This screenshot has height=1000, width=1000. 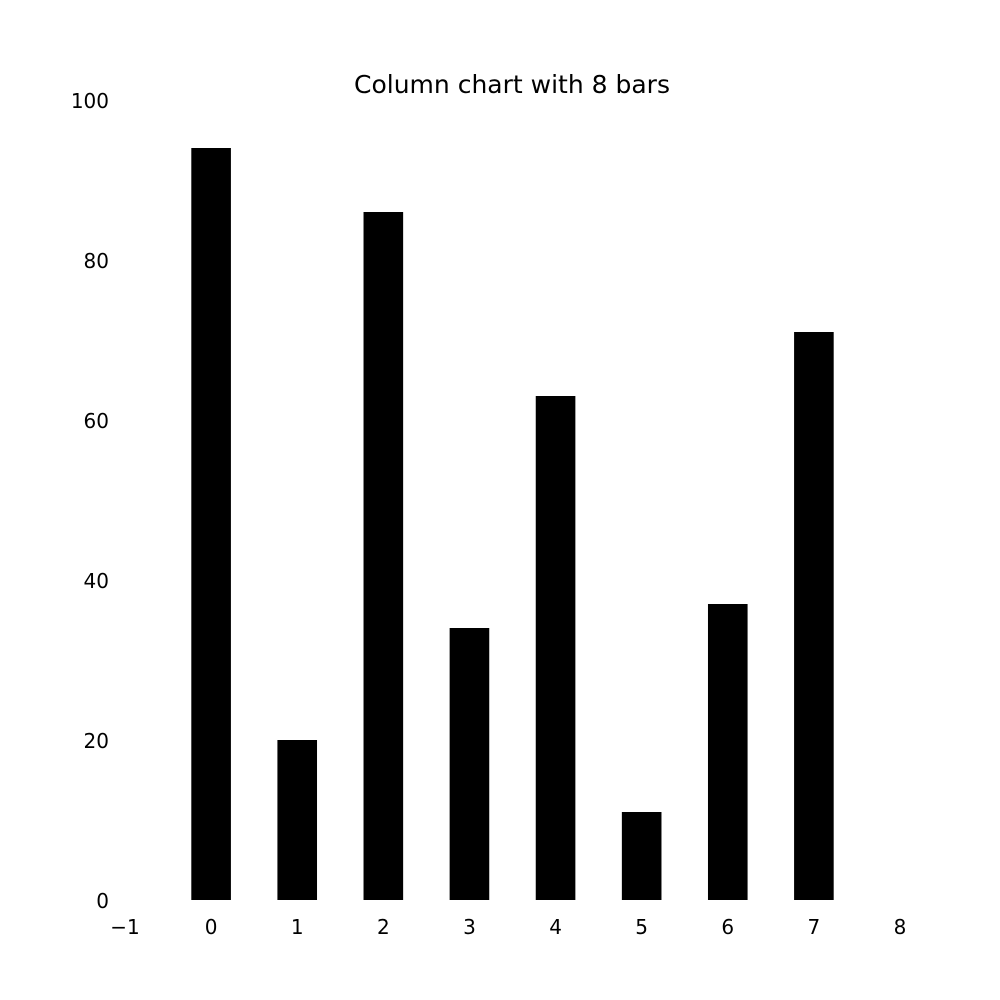 I want to click on y-axis-tick-labels: 0 20 40 60 80 100, so click(x=90, y=501).